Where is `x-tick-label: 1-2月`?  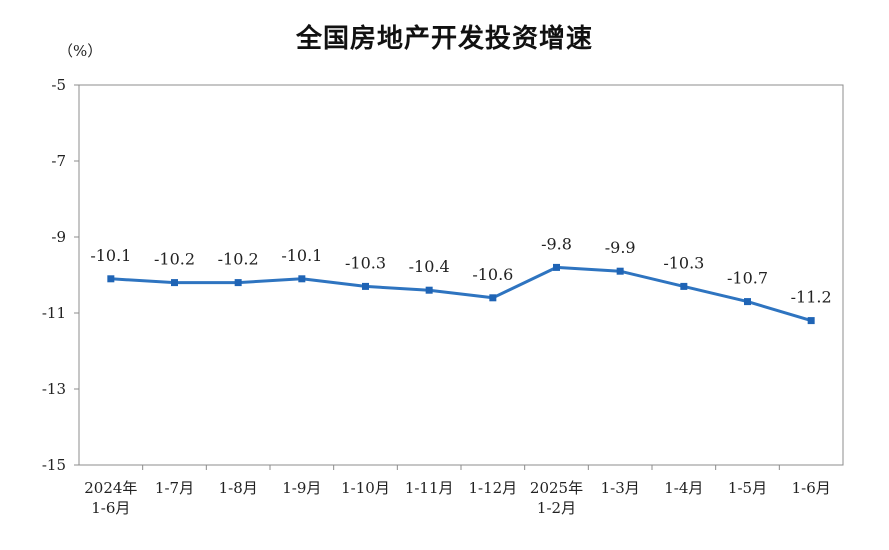 x-tick-label: 1-2月 is located at coordinates (556, 508).